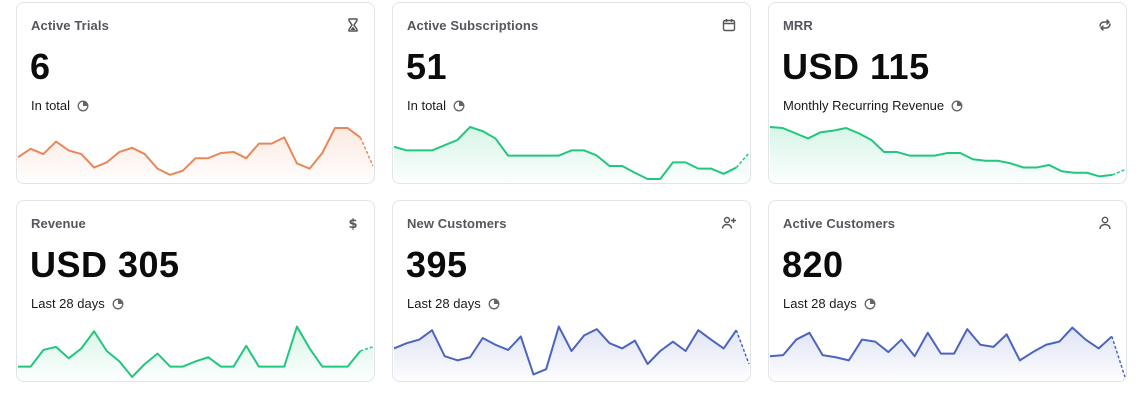 Image resolution: width=1145 pixels, height=405 pixels. What do you see at coordinates (1105, 25) in the screenshot?
I see `recurring-icon` at bounding box center [1105, 25].